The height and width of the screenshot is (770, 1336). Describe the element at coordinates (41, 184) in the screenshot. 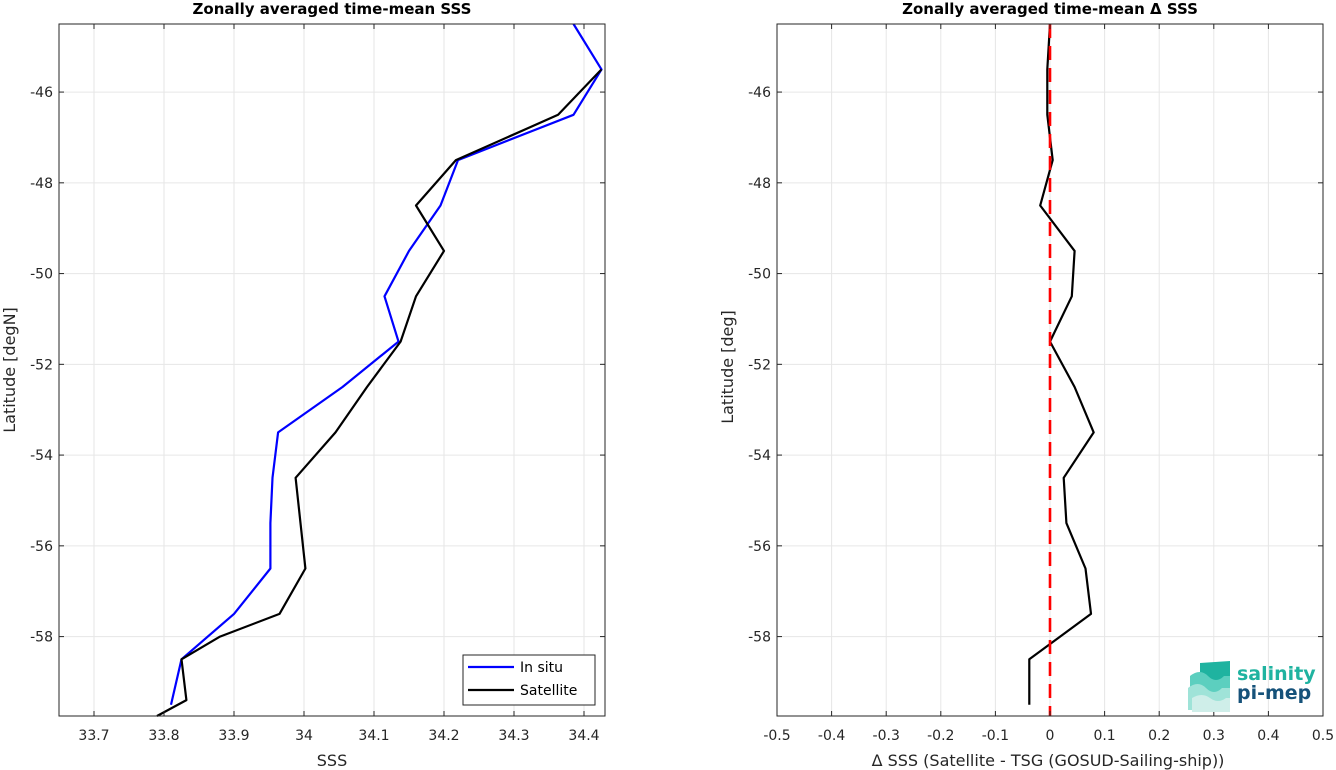

I see `sss-y-tick-label: -48` at that location.